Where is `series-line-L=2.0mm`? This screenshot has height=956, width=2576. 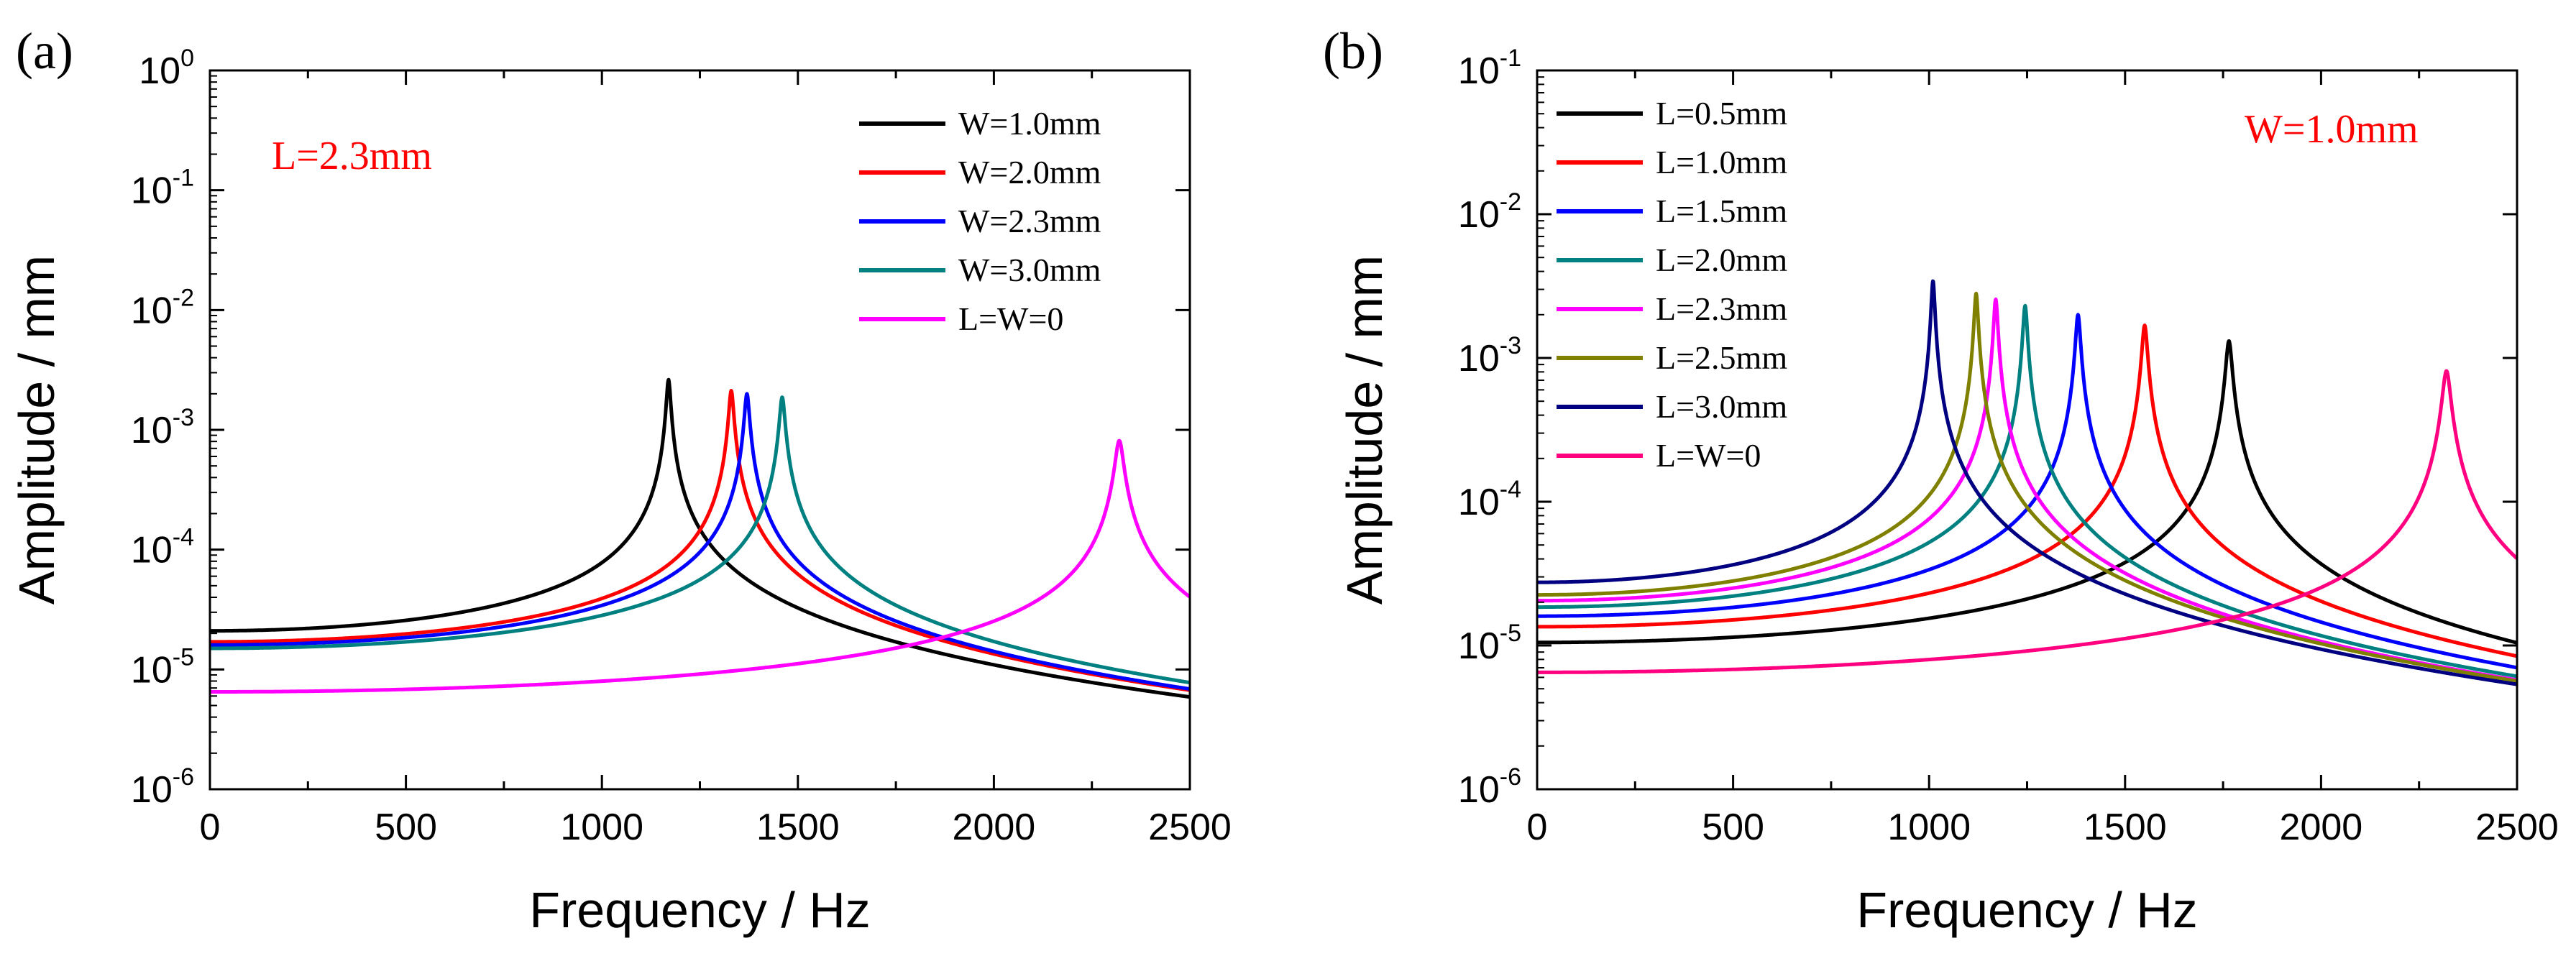
series-line-L=2.0mm is located at coordinates (2027, 491).